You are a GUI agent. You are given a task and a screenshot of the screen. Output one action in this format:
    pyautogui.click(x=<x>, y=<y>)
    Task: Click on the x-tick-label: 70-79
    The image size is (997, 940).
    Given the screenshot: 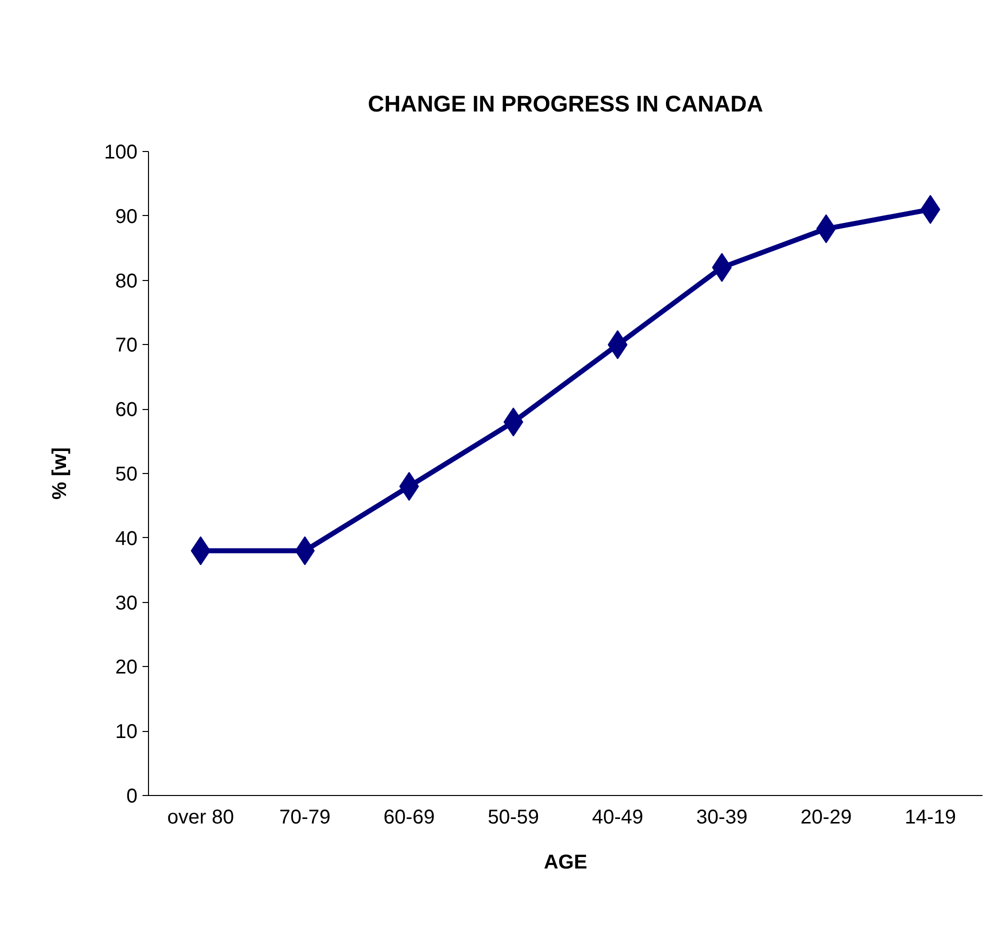 What is the action you would take?
    pyautogui.click(x=304, y=817)
    